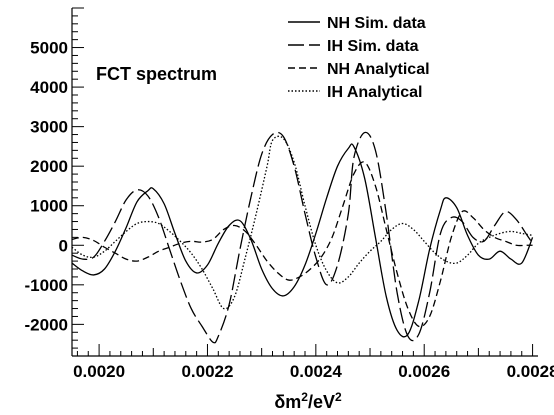 This screenshot has height=415, width=554. I want to click on legend-label: IH Analytical, so click(374, 92).